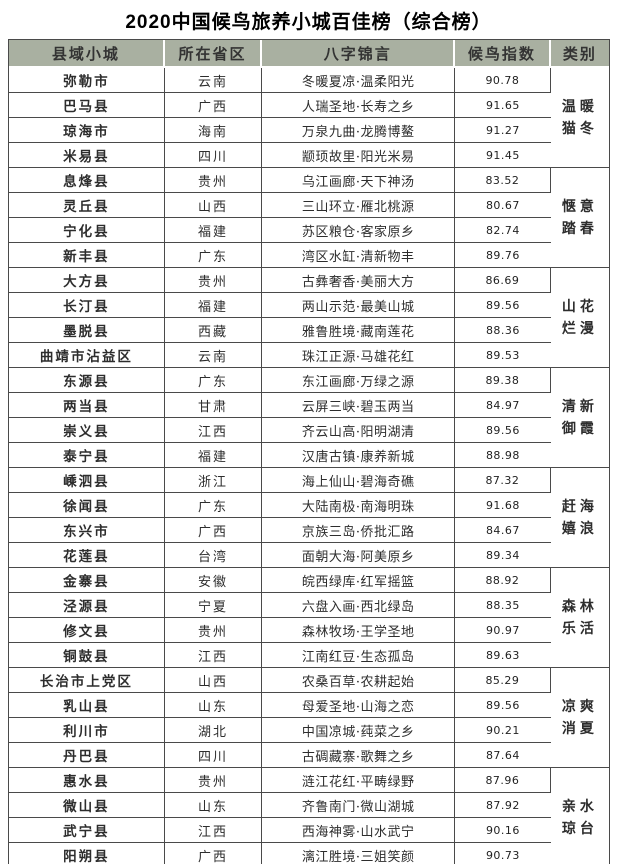 This screenshot has height=864, width=617. I want to click on index-cell: 85.29, so click(503, 680).